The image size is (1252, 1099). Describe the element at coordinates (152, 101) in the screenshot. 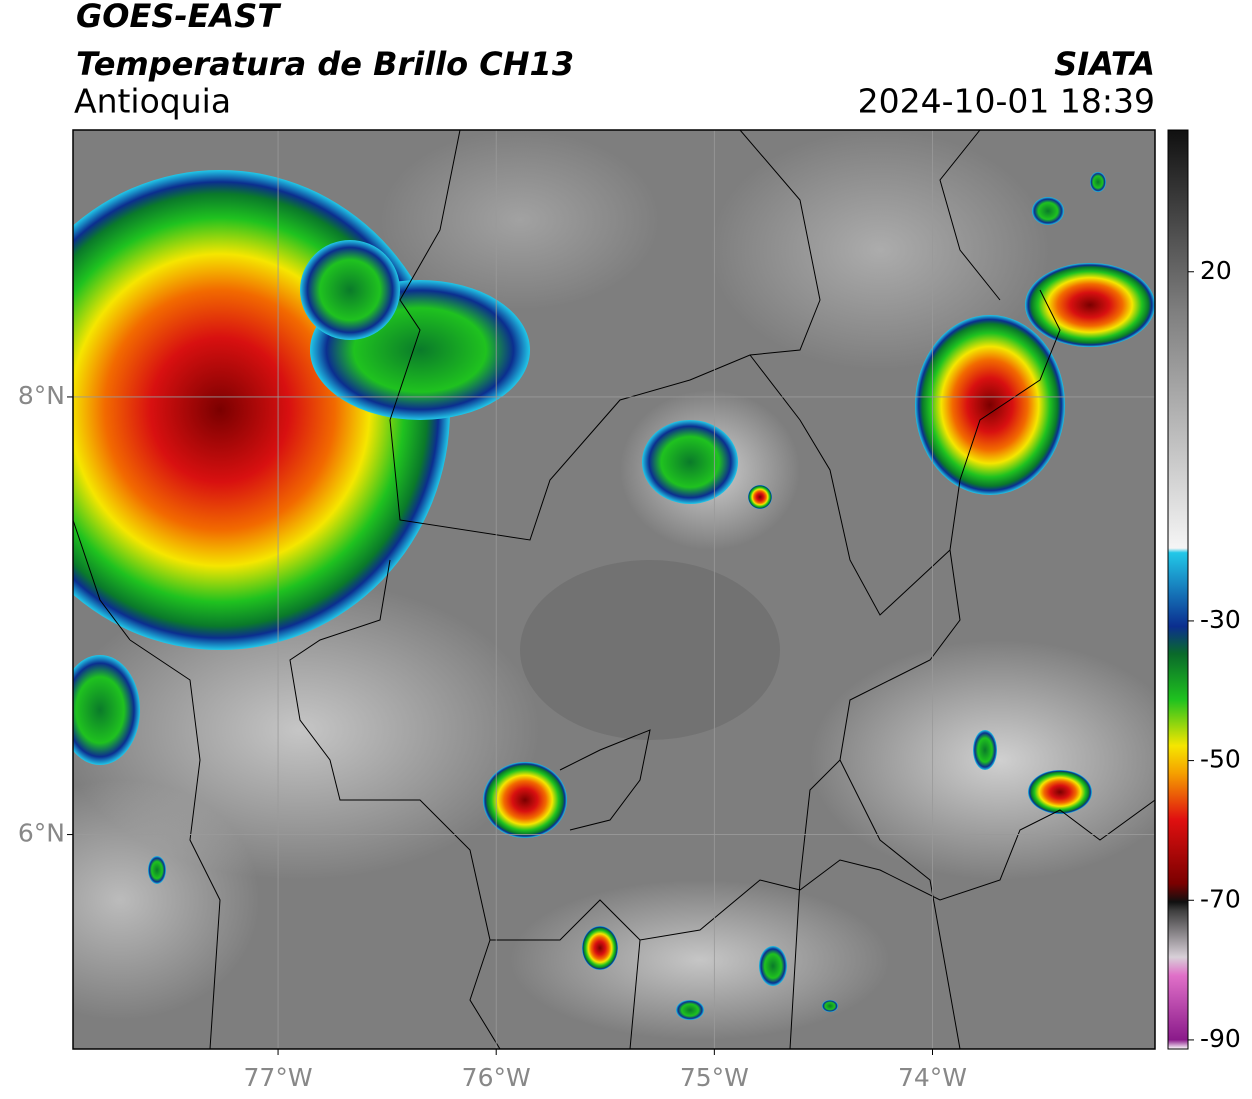

I see `region: Antioquia` at that location.